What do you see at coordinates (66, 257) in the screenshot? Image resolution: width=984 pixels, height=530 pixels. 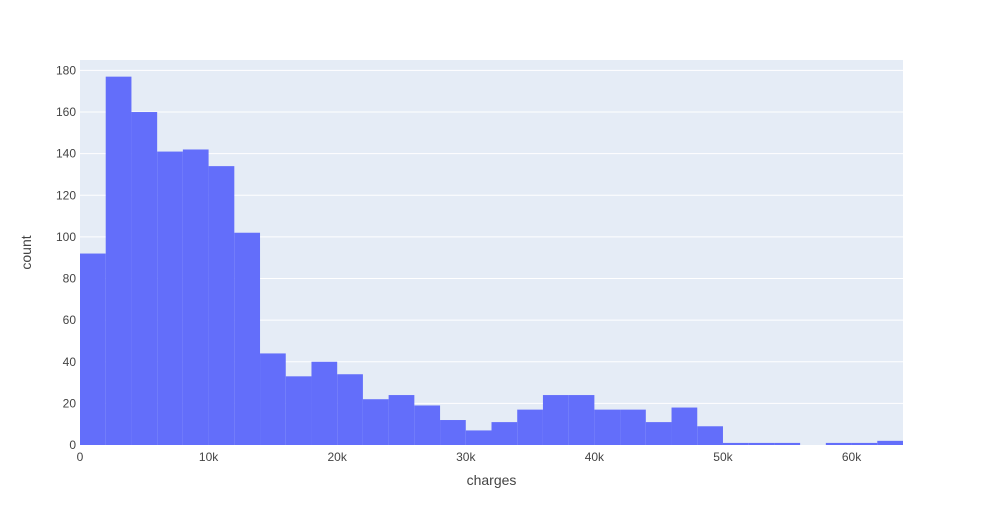 I see `y-axis-ticks: 0 20 40 60 80 100 120 140 160 180` at bounding box center [66, 257].